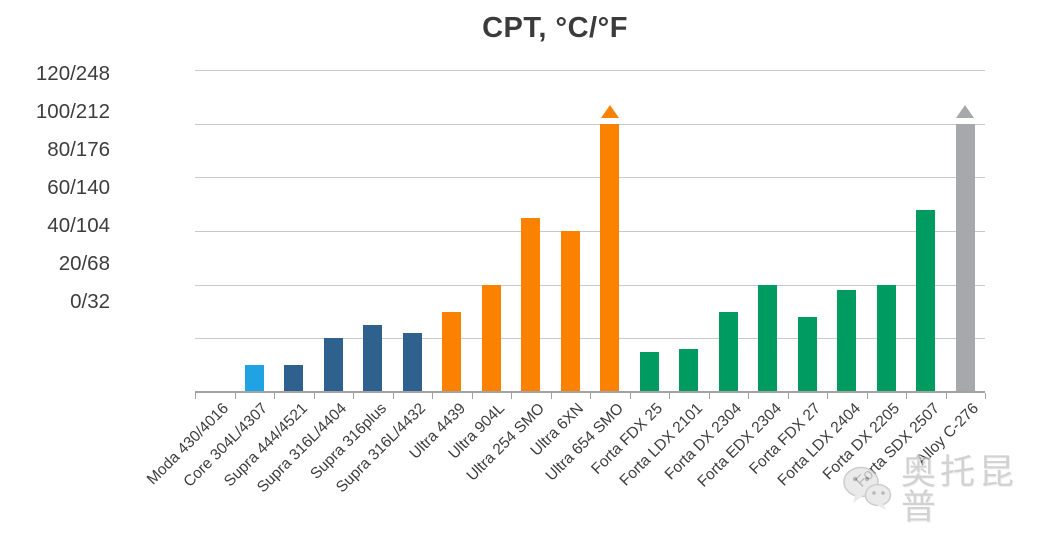  I want to click on y-tick-label: 40/104, so click(78, 225).